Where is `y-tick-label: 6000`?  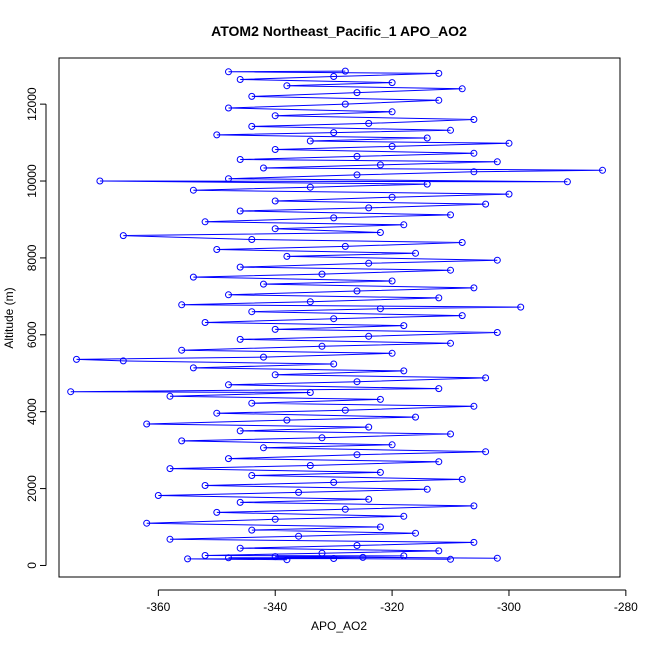 y-tick-label: 6000 is located at coordinates (32, 334).